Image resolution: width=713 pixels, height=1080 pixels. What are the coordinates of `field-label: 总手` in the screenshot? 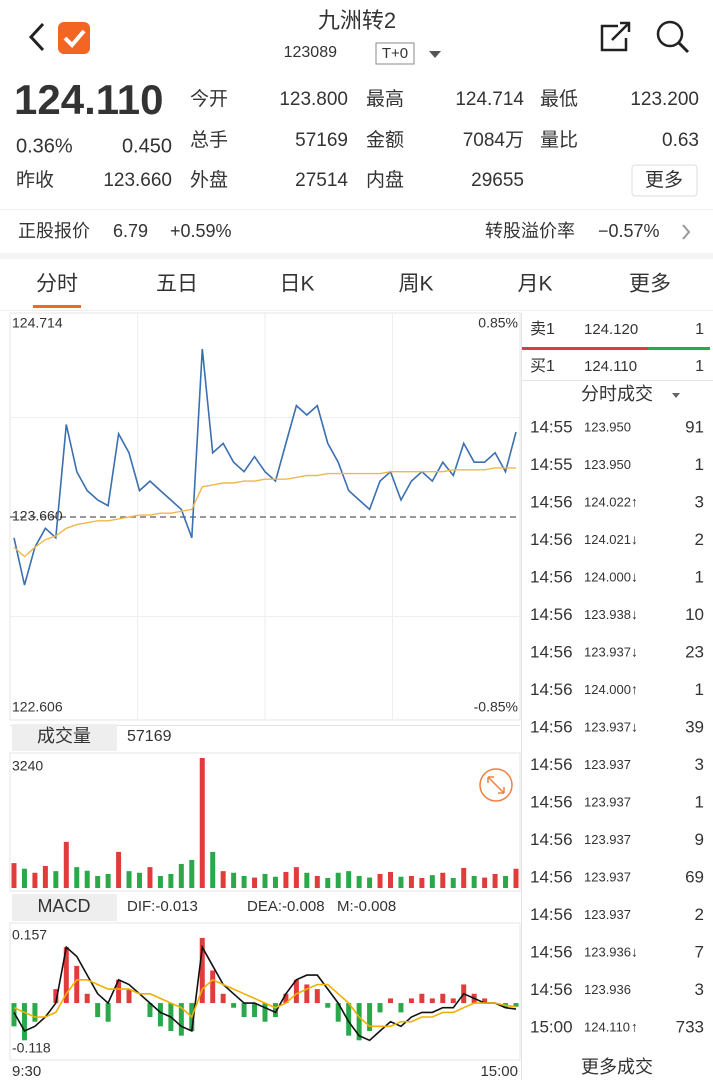 It's located at (209, 140).